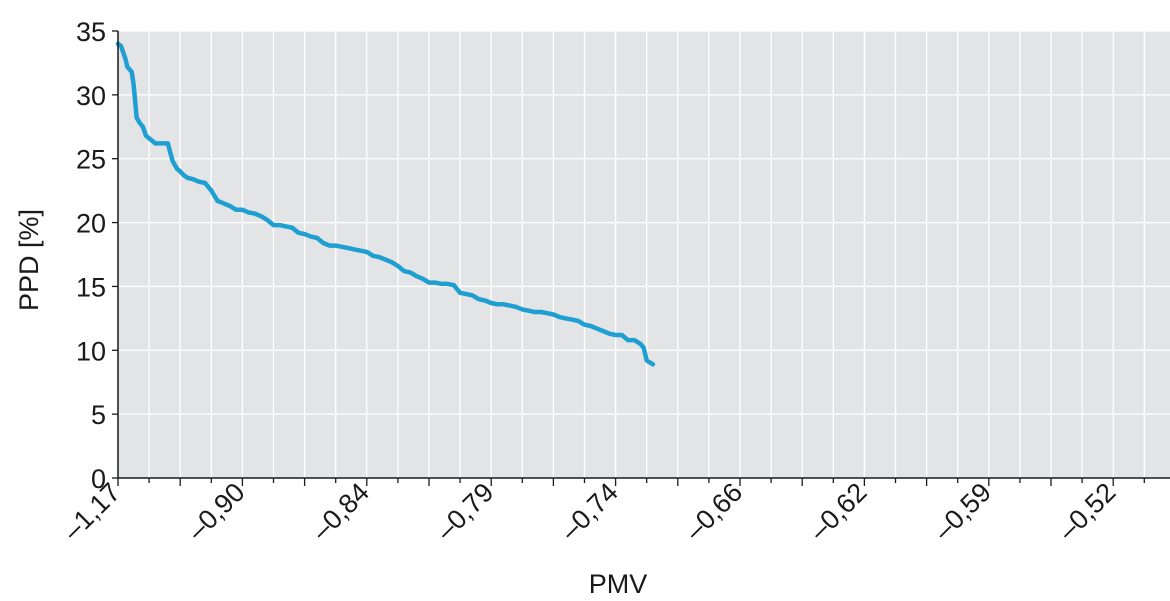 The height and width of the screenshot is (601, 1170). Describe the element at coordinates (91, 224) in the screenshot. I see `y-tick-label: 20` at that location.